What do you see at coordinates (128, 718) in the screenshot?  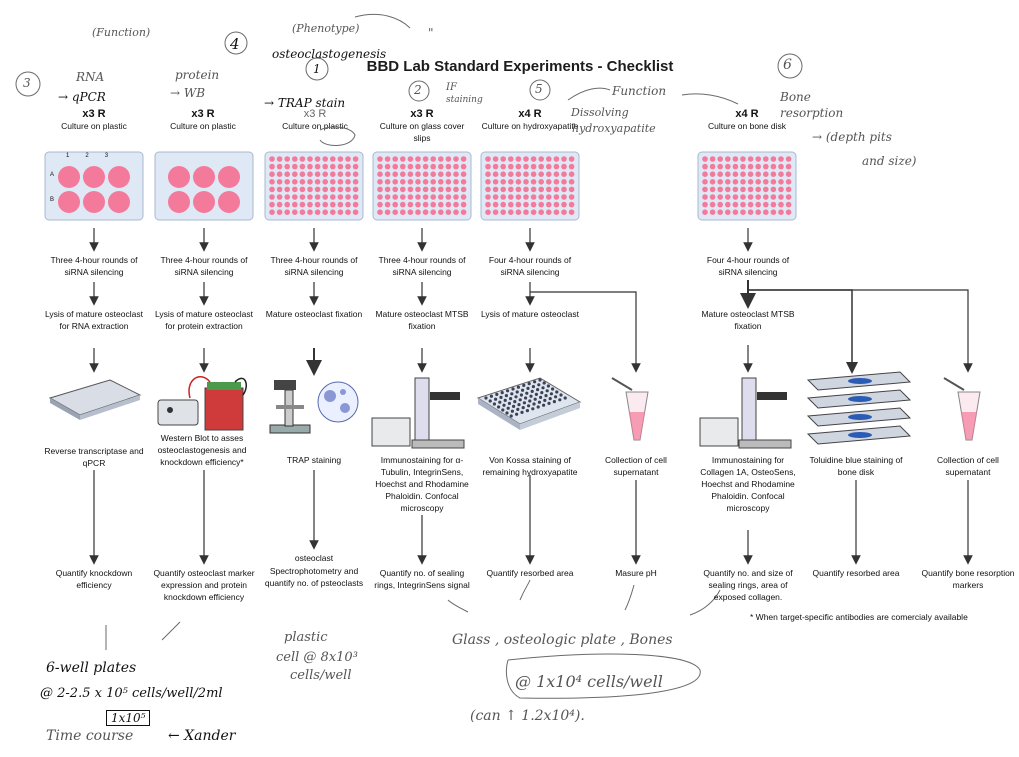 I see `hw-boxed-density: 1x10⁵` at bounding box center [128, 718].